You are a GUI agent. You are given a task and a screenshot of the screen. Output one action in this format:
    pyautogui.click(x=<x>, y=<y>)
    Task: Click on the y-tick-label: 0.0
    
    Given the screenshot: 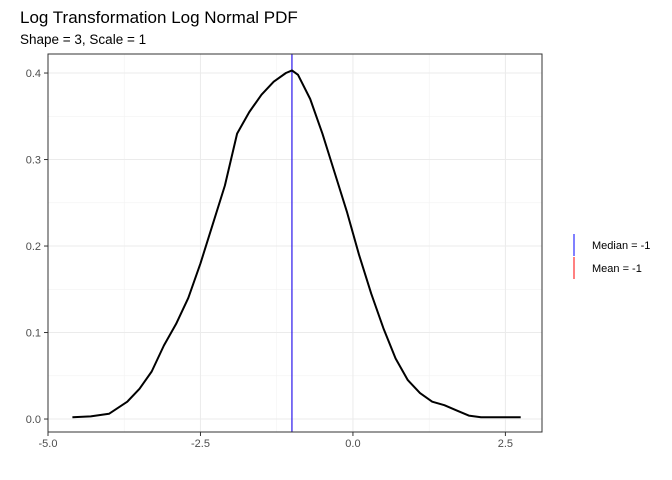 What is the action you would take?
    pyautogui.click(x=33, y=420)
    